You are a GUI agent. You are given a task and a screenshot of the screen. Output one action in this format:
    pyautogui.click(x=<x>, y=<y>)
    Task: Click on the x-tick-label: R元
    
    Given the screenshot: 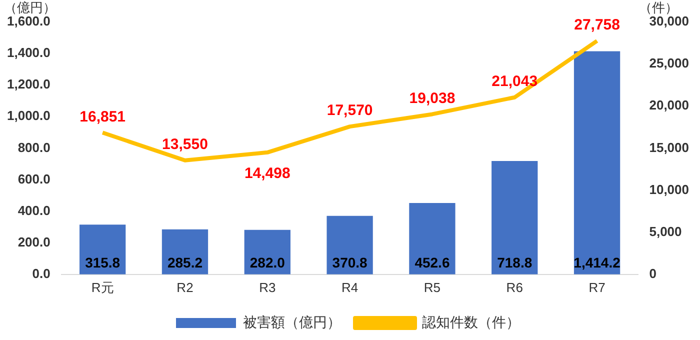 What is the action you would take?
    pyautogui.click(x=102, y=287)
    